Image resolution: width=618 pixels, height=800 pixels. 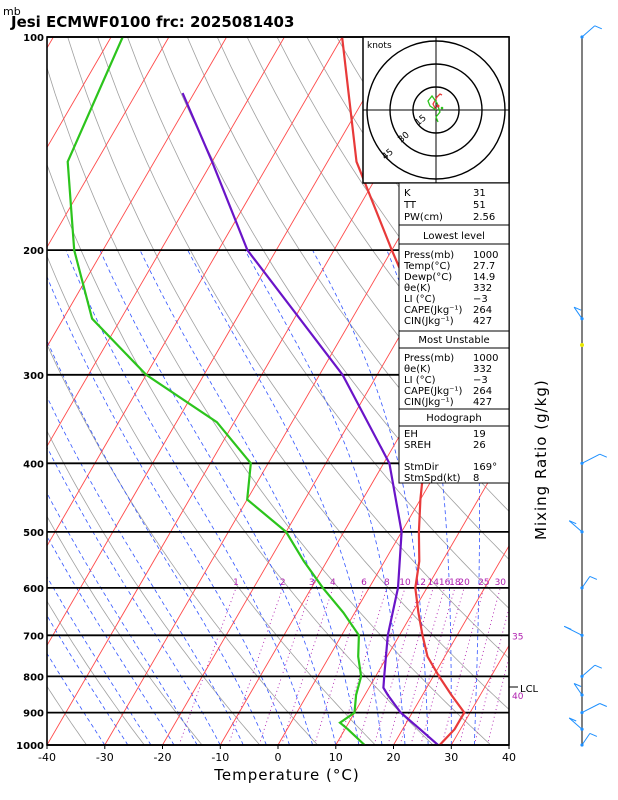 I want to click on mixing-ratio-label-4: 4, so click(x=333, y=583).